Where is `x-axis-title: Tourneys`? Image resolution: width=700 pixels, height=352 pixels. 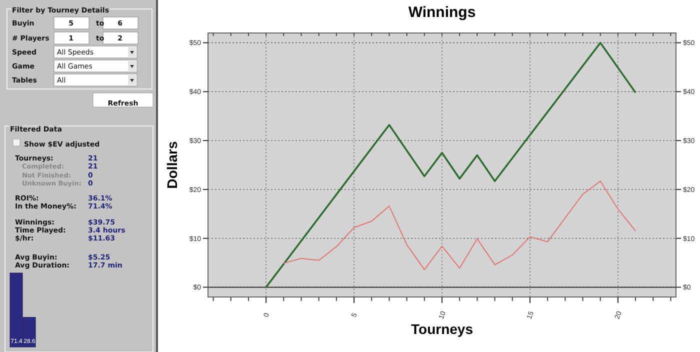
x-axis-title: Tourneys is located at coordinates (442, 329).